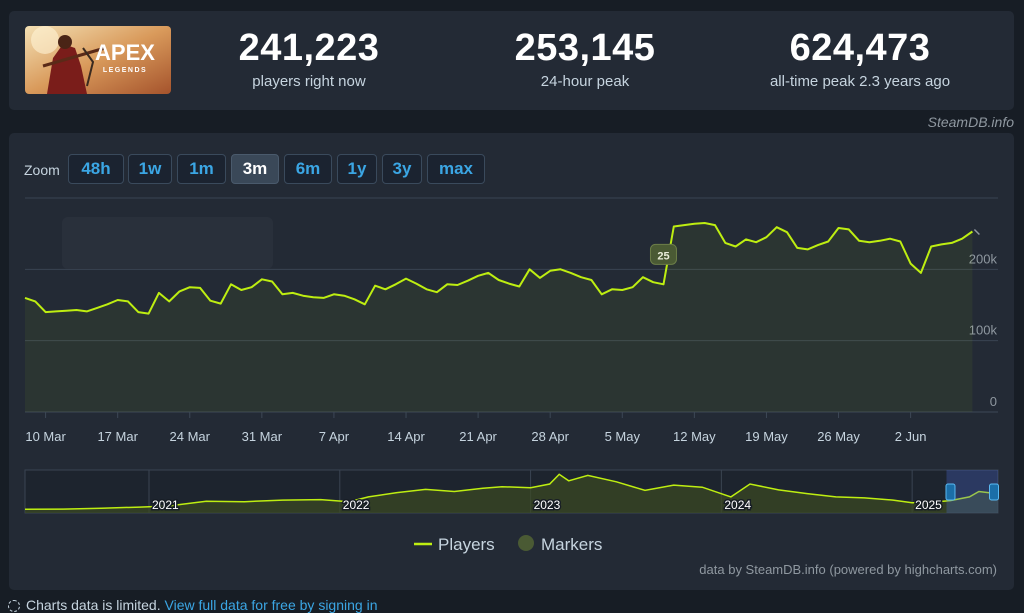 This screenshot has width=1024, height=613. I want to click on stat-24h-peak: 253,145 24-hour peak, so click(585, 58).